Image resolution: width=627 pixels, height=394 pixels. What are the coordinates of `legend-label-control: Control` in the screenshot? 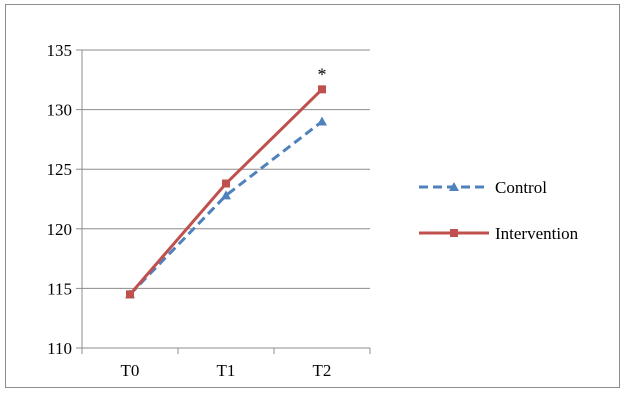 It's located at (521, 187).